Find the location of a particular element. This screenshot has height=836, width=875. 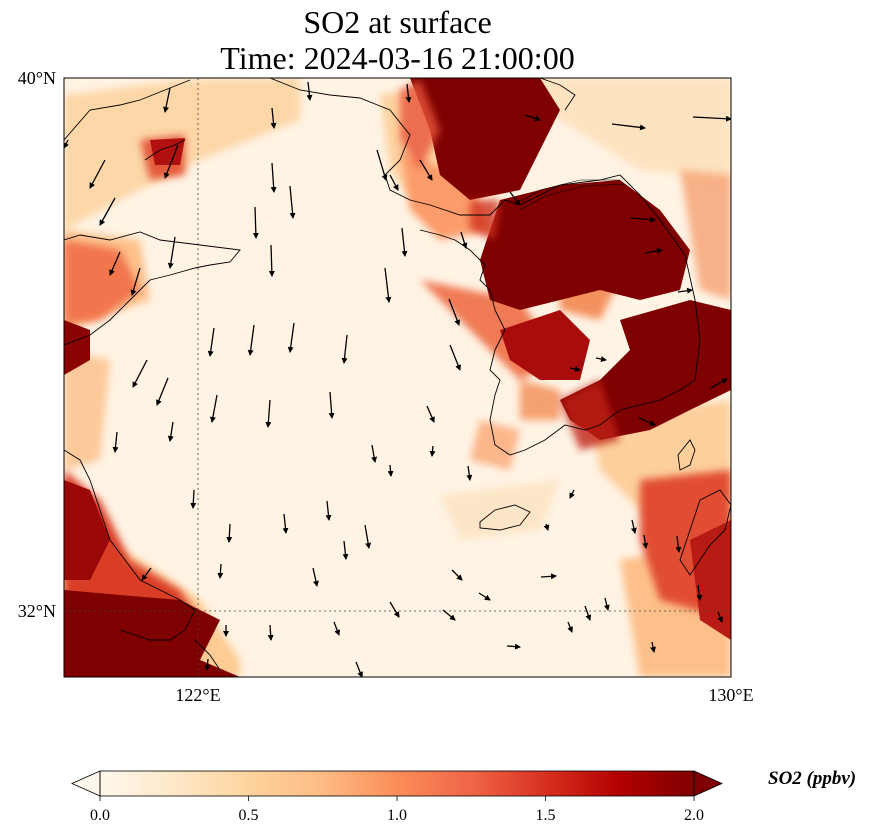

lat-tick-32n: 32°N is located at coordinates (37, 611).